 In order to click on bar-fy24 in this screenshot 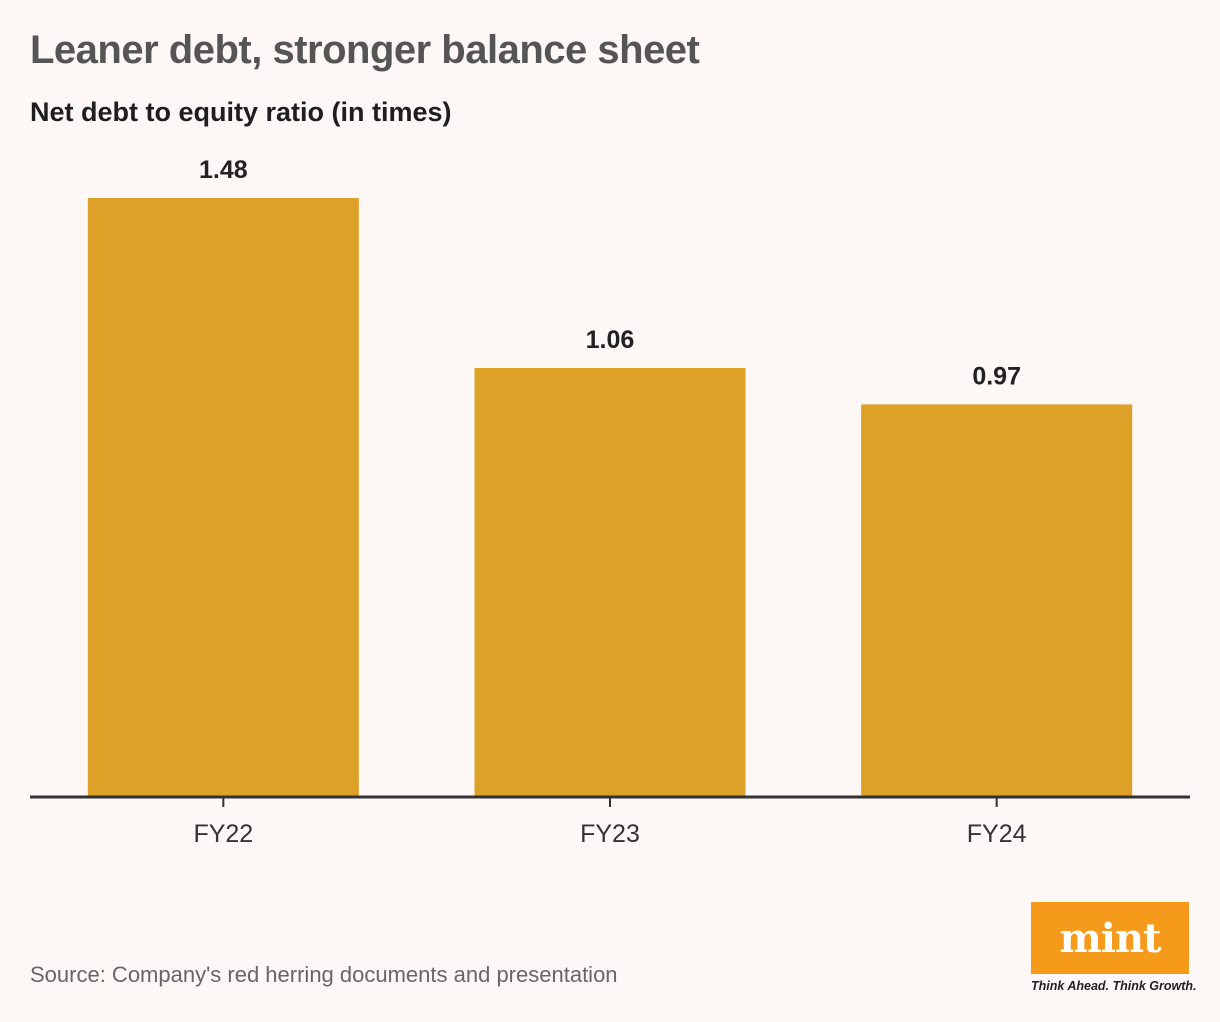, I will do `click(997, 600)`.